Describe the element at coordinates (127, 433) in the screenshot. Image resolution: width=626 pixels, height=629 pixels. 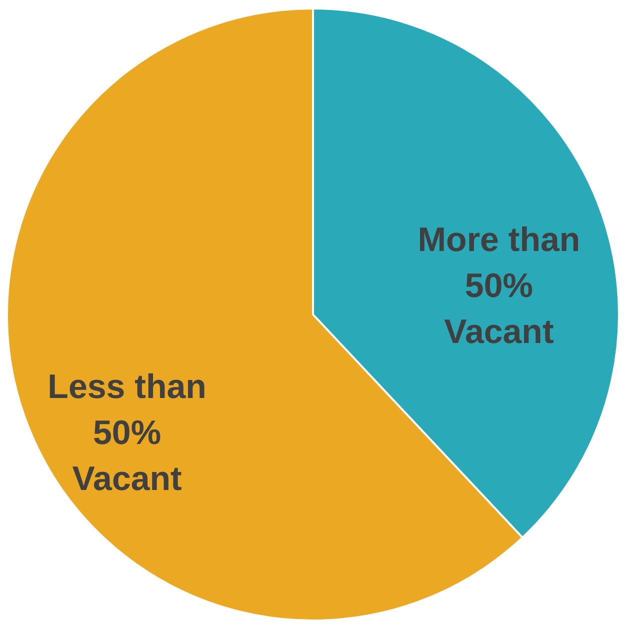
I see `slice-label: Less than 50% Vacant` at that location.